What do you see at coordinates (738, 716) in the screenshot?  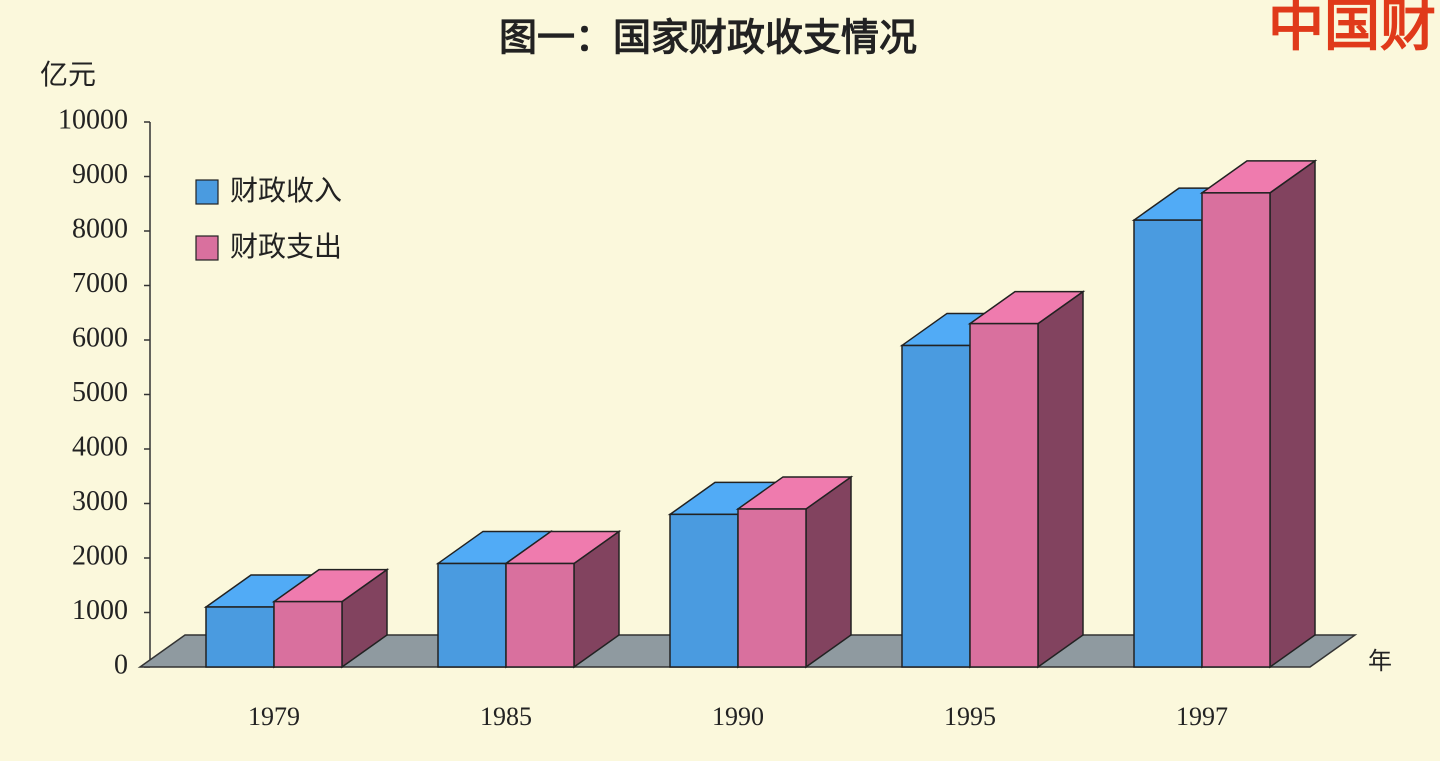 I see `x-tick-label: 1990` at bounding box center [738, 716].